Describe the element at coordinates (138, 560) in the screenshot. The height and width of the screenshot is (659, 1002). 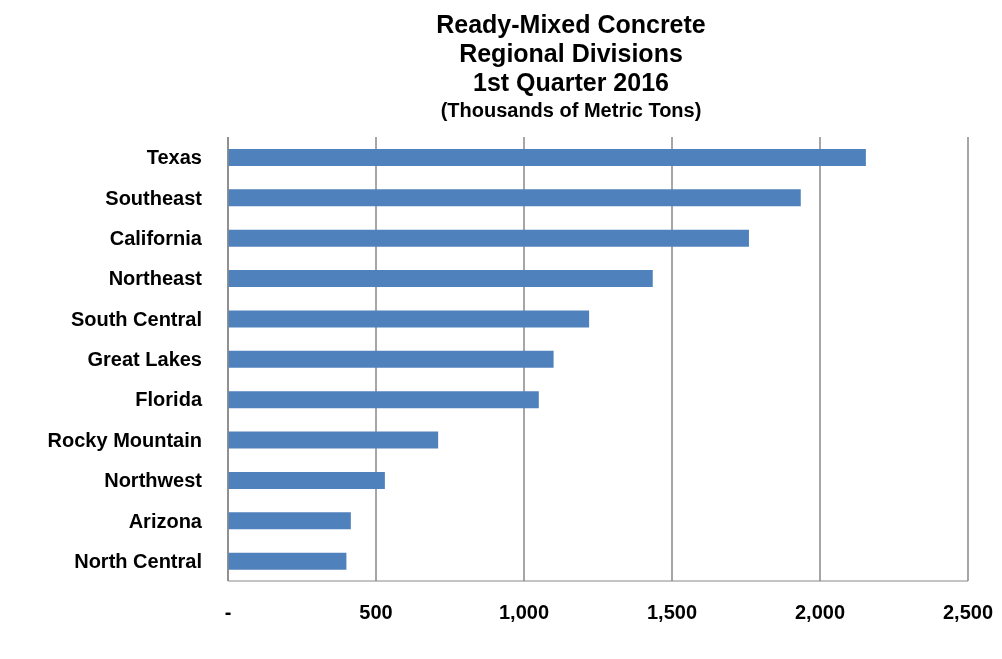
I see `y-tick-label: North Central` at that location.